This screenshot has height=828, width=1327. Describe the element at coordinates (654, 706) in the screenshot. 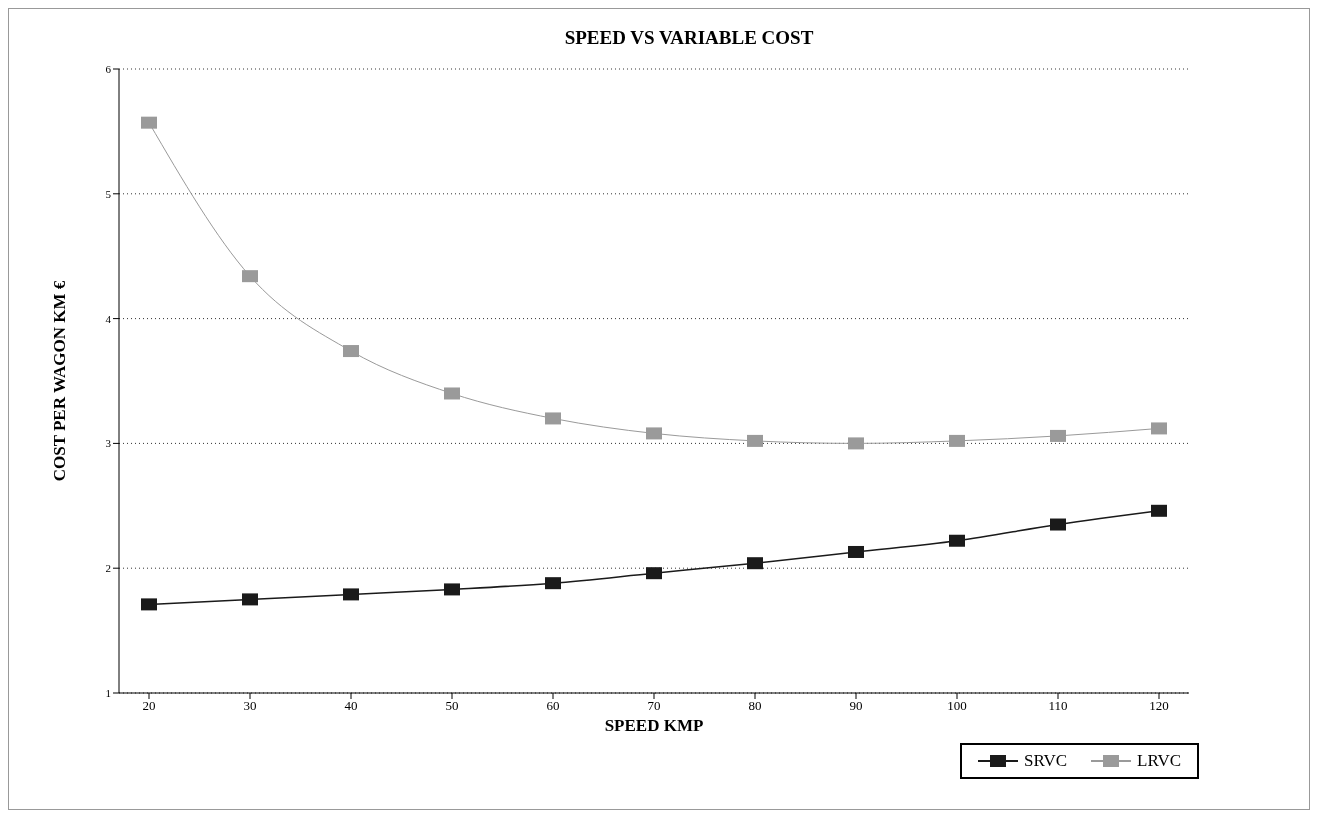

I see `x-tick-label: 70` at that location.